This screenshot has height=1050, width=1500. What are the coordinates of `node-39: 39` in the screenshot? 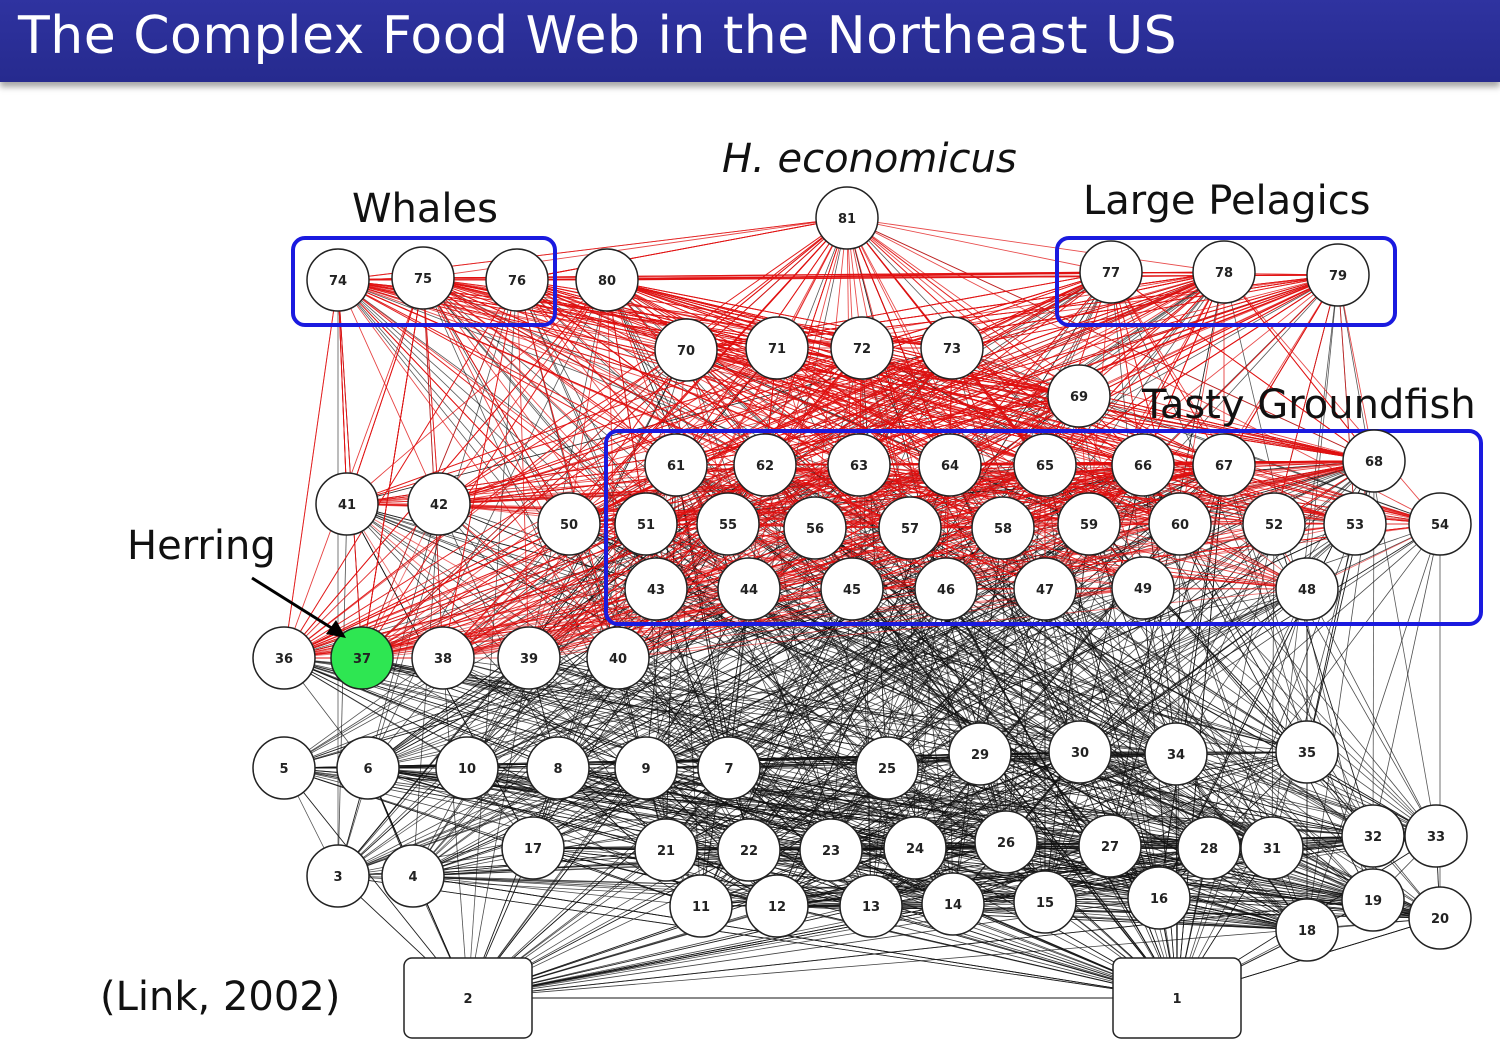 It's located at (529, 658).